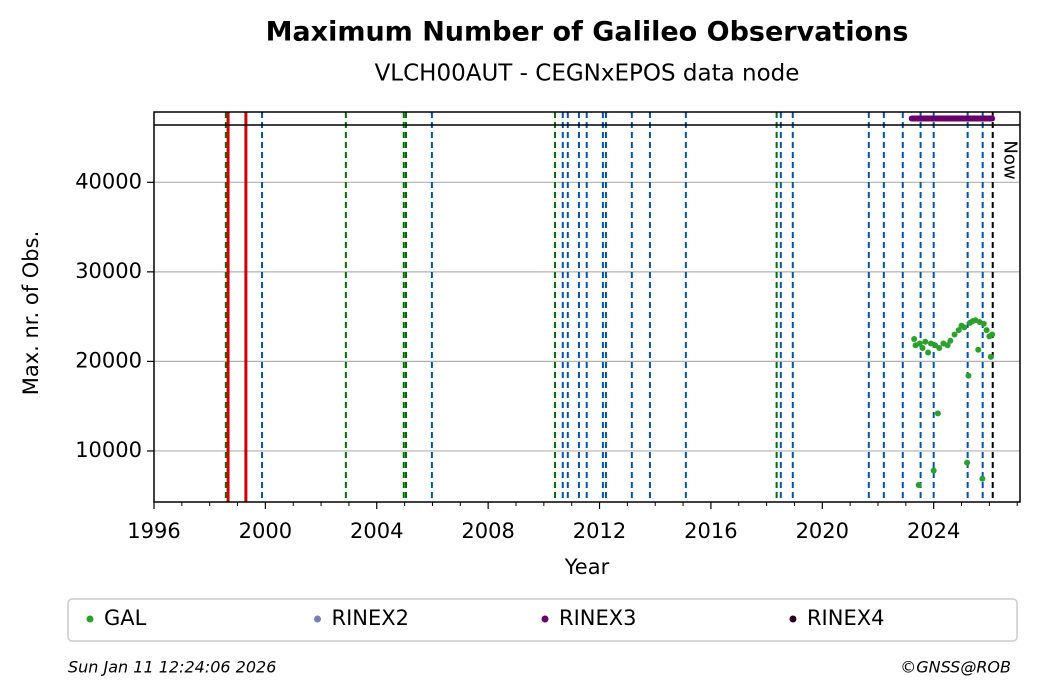 This screenshot has height=699, width=1040. Describe the element at coordinates (710, 531) in the screenshot. I see `x-tick-label: 2016` at that location.